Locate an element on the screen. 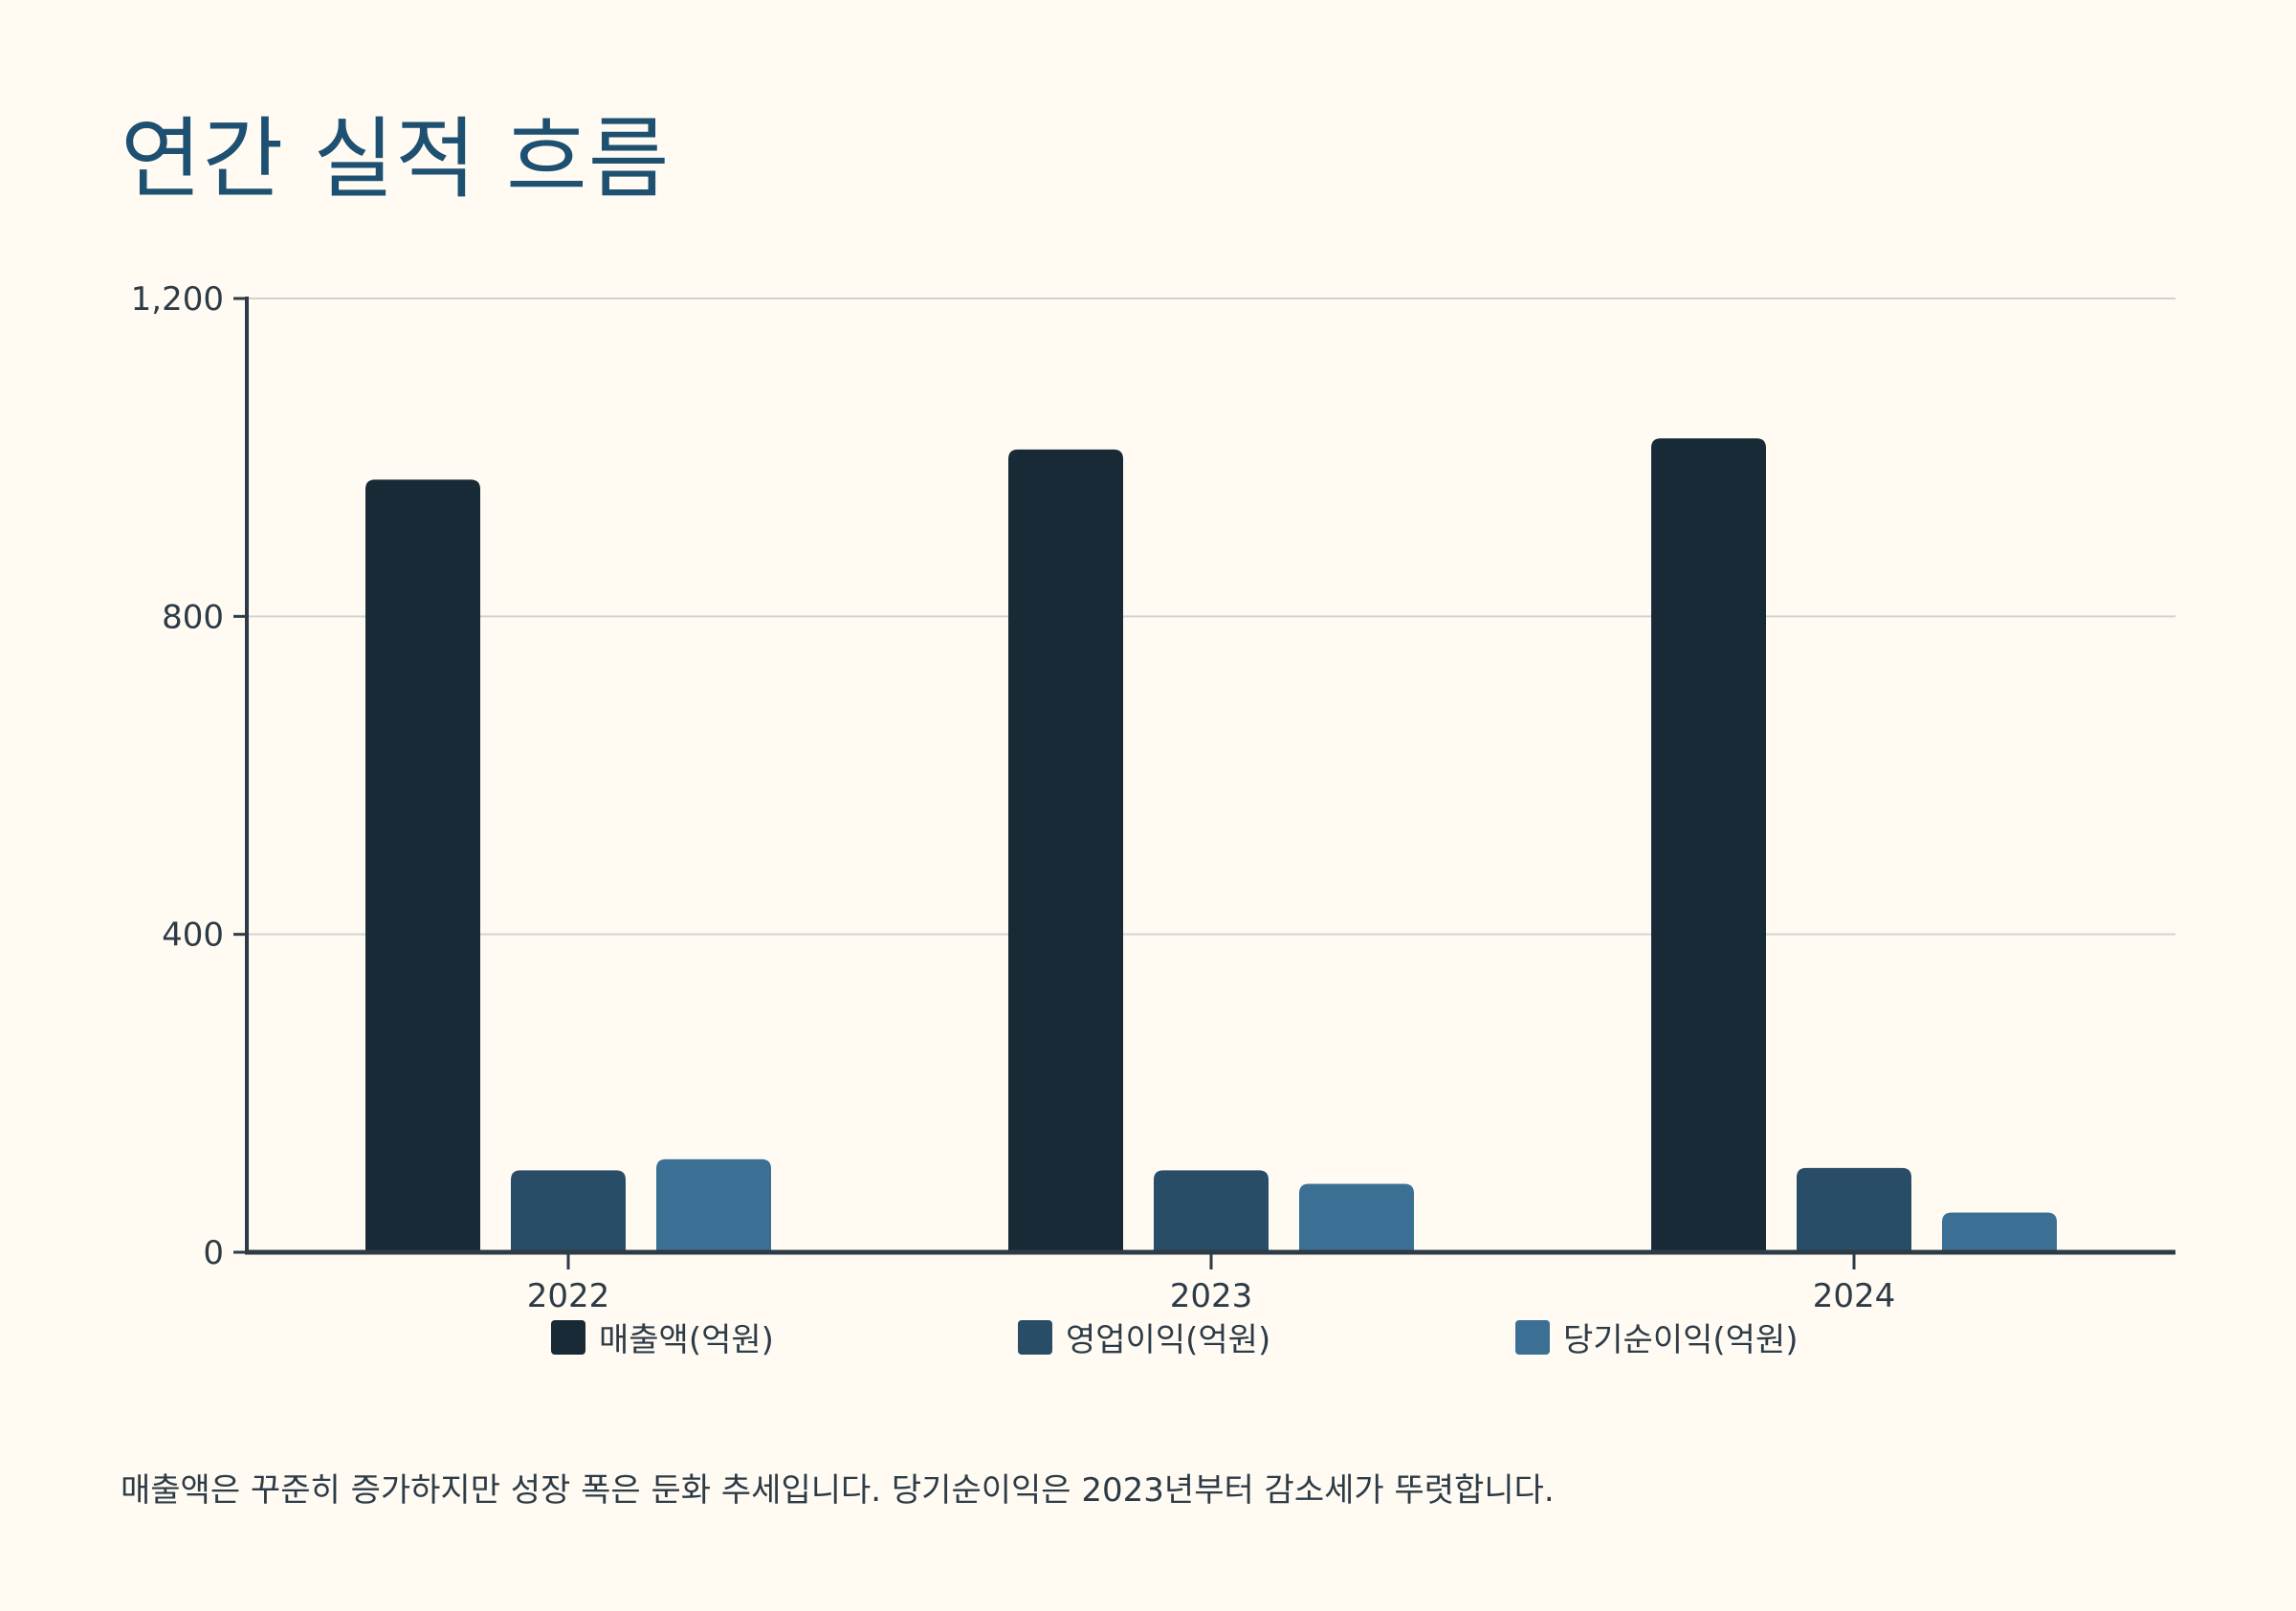 The height and width of the screenshot is (1611, 2296). legend-label-net-income: 당기순이익(억원) is located at coordinates (1681, 1340).